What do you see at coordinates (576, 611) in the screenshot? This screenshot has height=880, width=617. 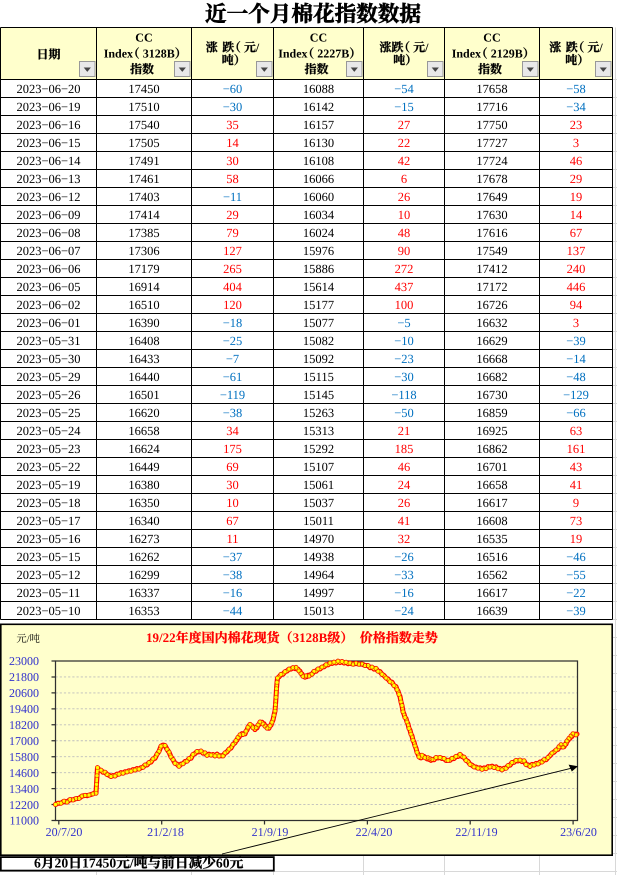 I see `svg-text: −39` at bounding box center [576, 611].